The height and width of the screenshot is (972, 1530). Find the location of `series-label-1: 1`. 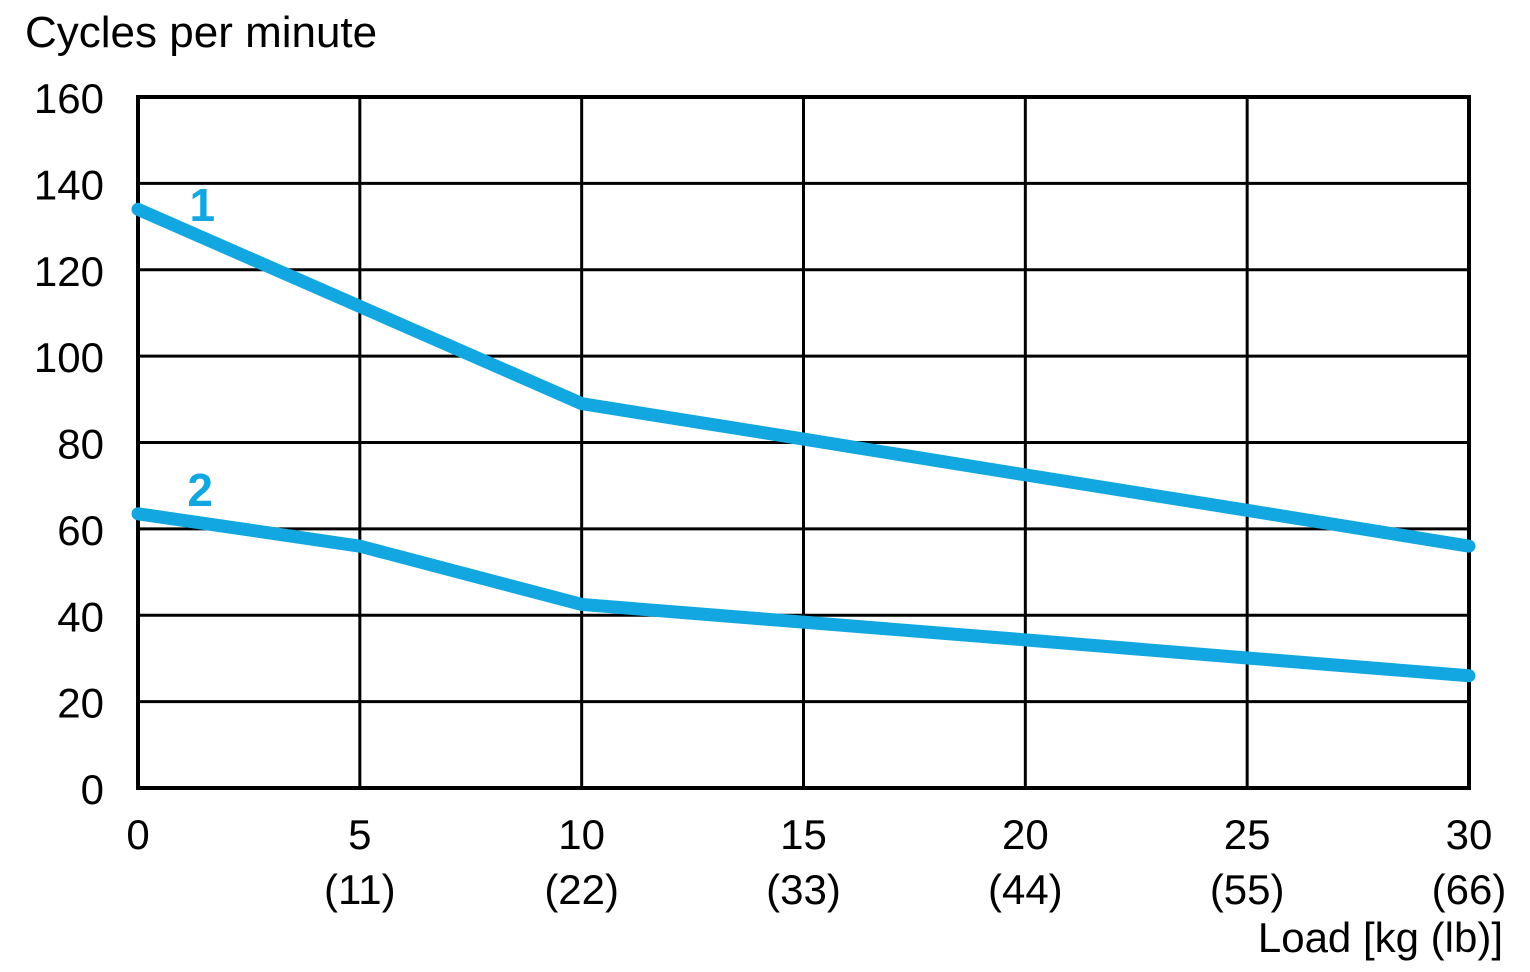

series-label-1: 1 is located at coordinates (203, 205).